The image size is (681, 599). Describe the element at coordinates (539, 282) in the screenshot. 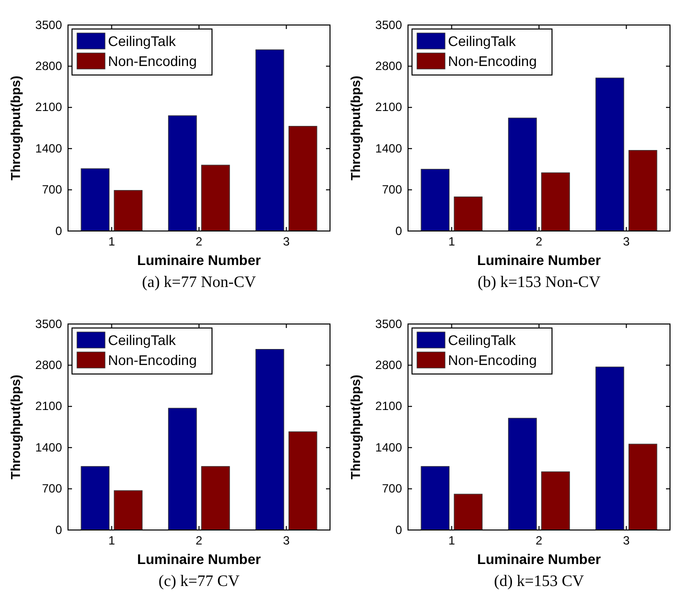

I see `text: (b) k=153 Non-CV` at that location.